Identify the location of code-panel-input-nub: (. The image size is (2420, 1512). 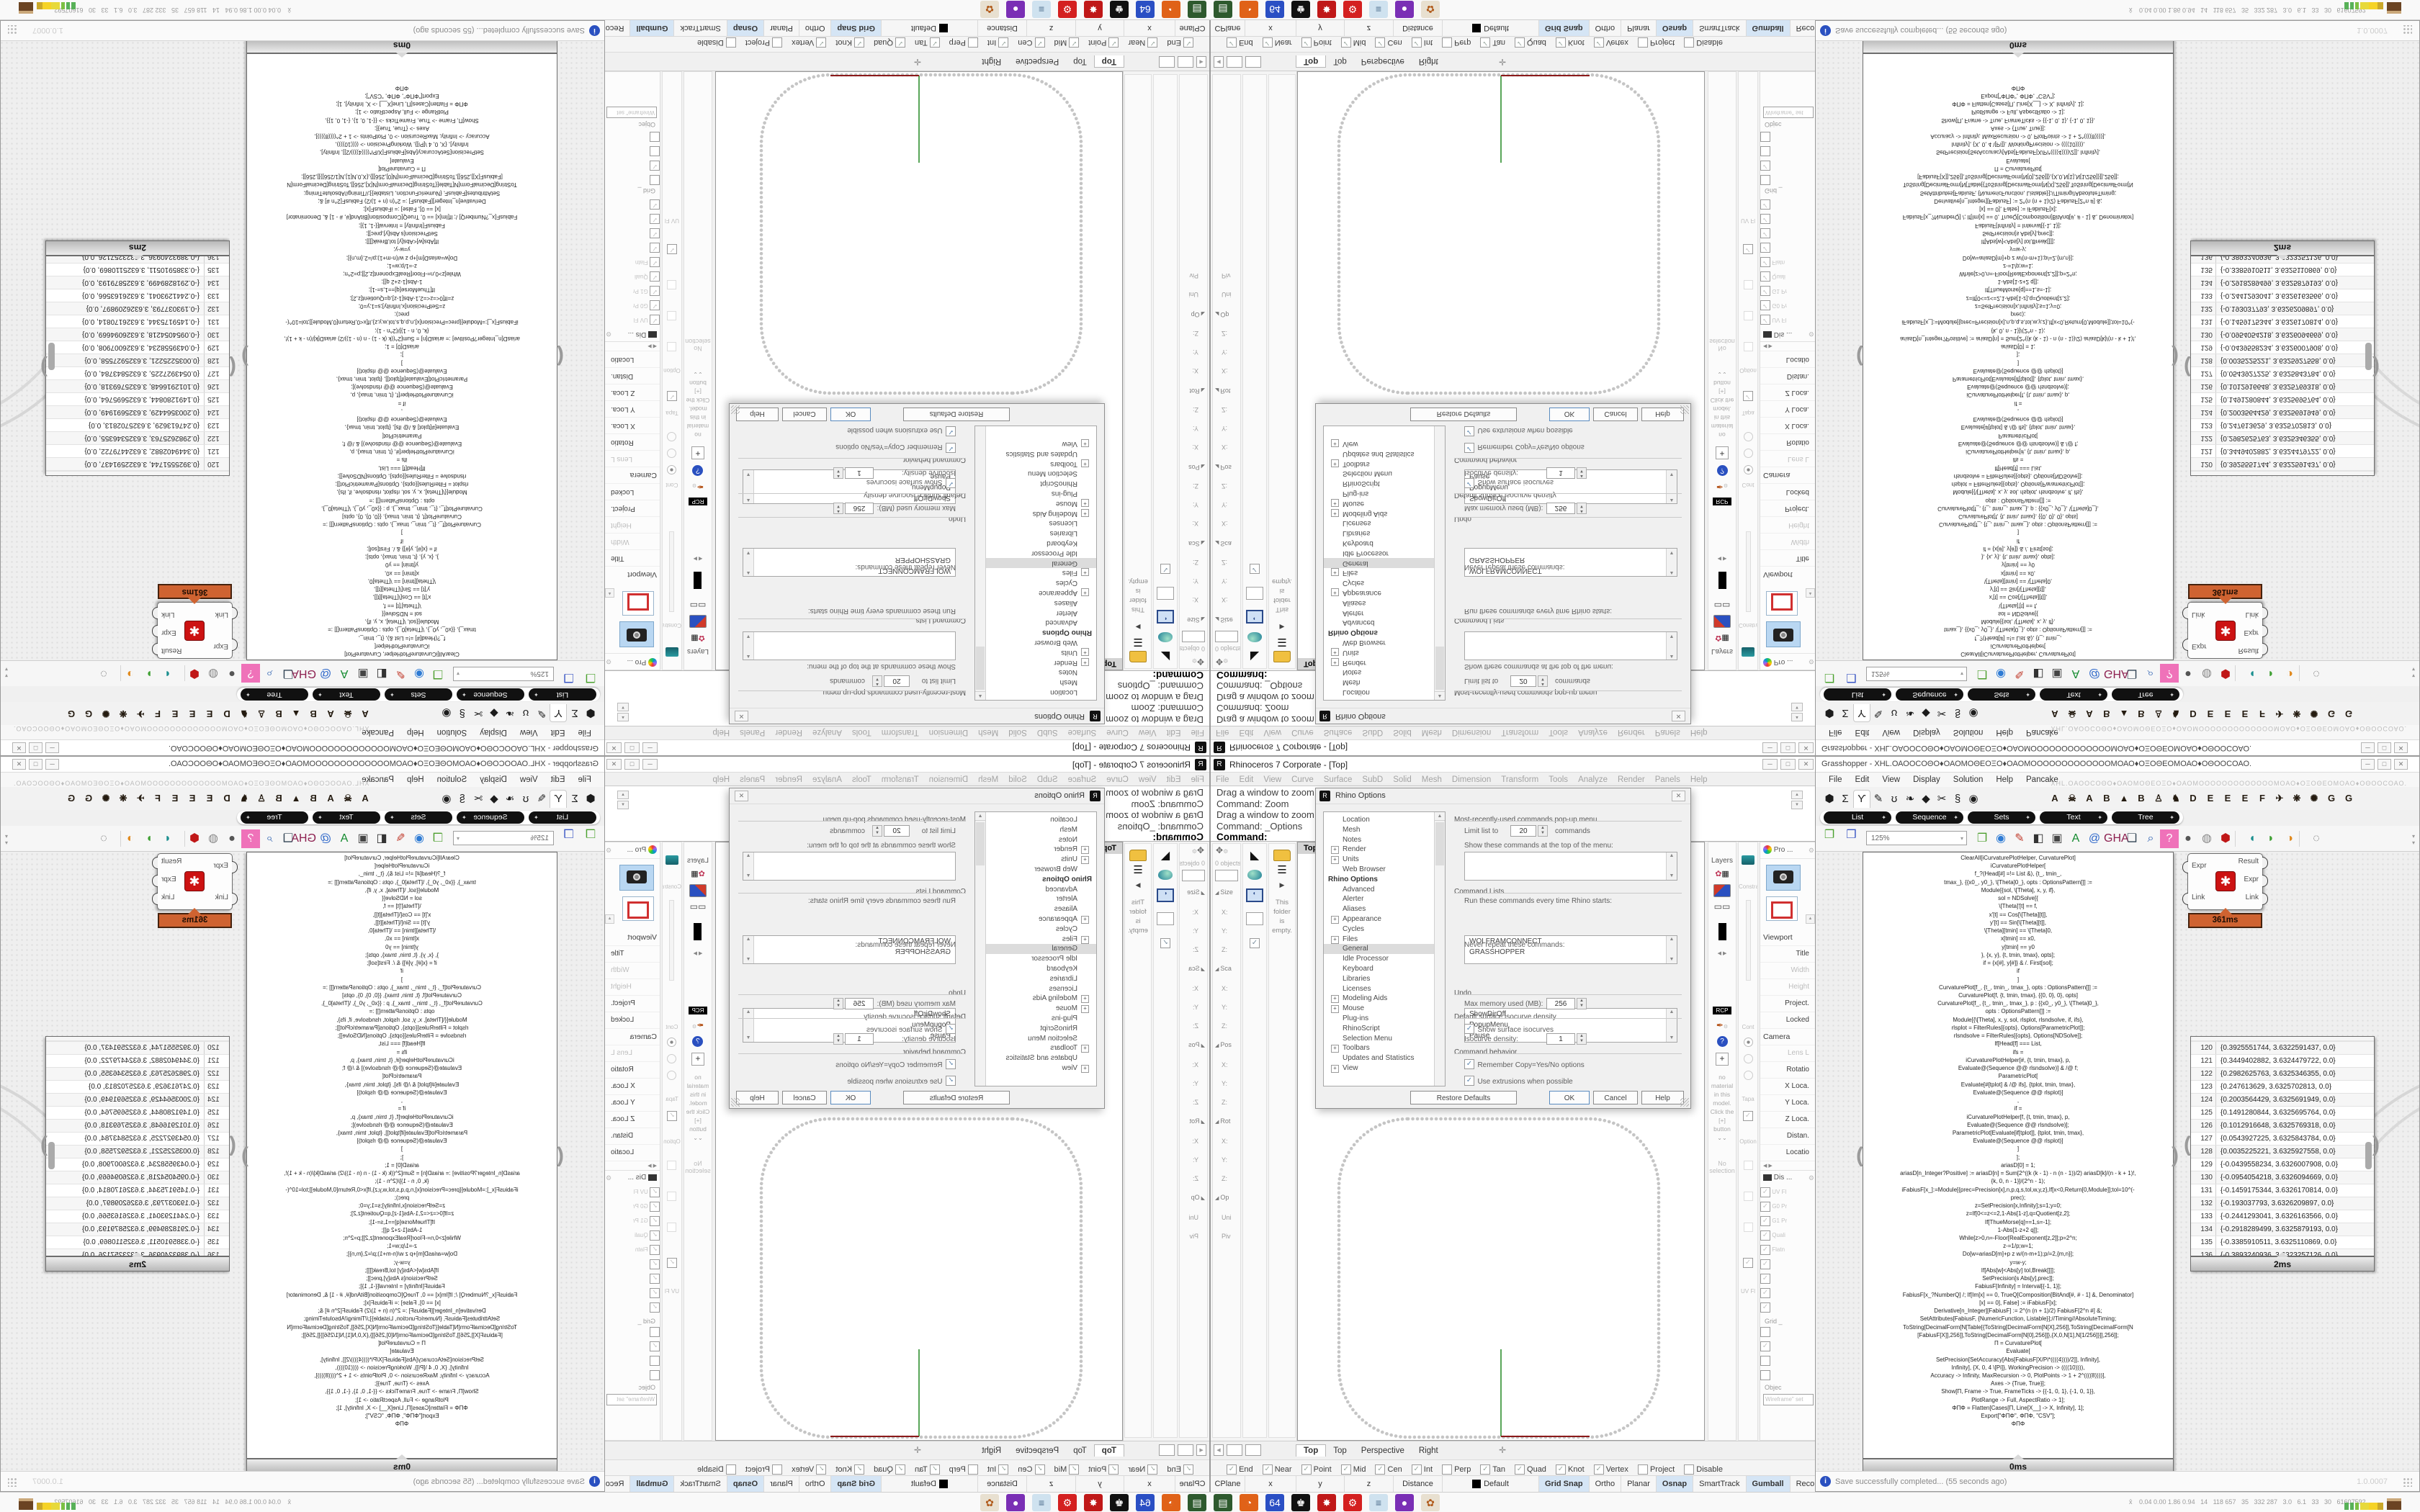
(1859, 1155).